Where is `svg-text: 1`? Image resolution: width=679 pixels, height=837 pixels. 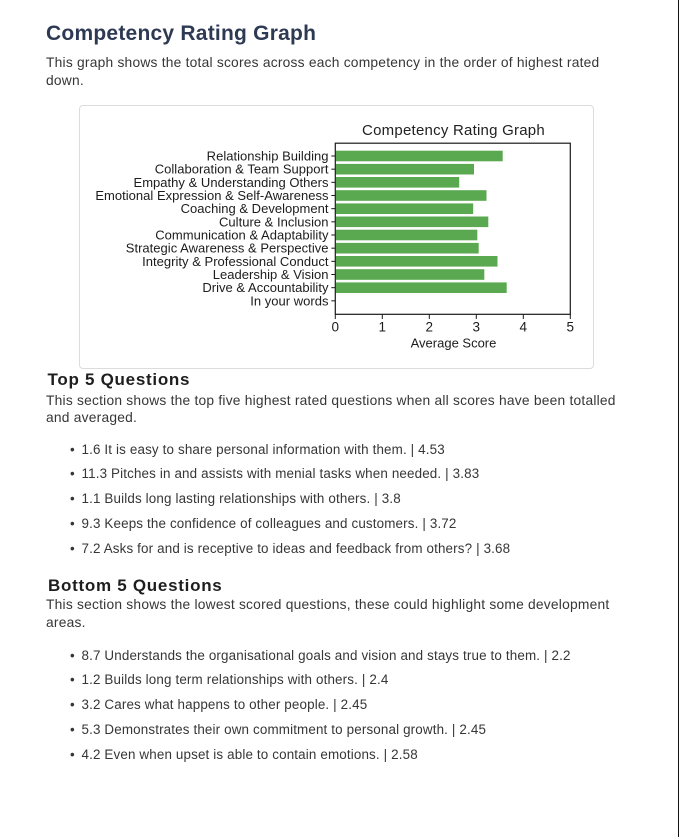
svg-text: 1 is located at coordinates (383, 327).